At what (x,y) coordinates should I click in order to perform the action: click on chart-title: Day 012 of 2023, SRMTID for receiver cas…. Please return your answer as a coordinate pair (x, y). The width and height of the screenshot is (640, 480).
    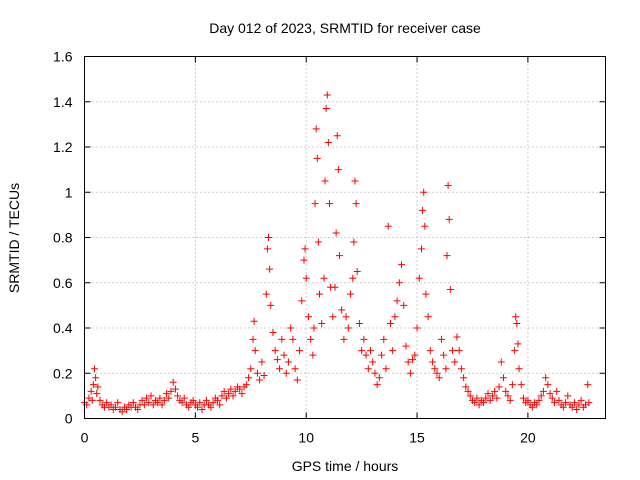
    Looking at the image, I should click on (345, 28).